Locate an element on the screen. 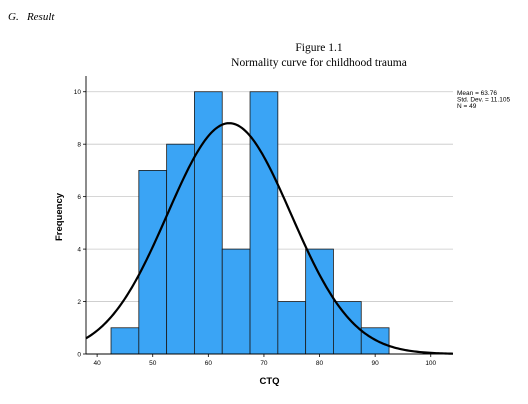 Image resolution: width=528 pixels, height=404 pixels. stats-line: N = 49 is located at coordinates (467, 106).